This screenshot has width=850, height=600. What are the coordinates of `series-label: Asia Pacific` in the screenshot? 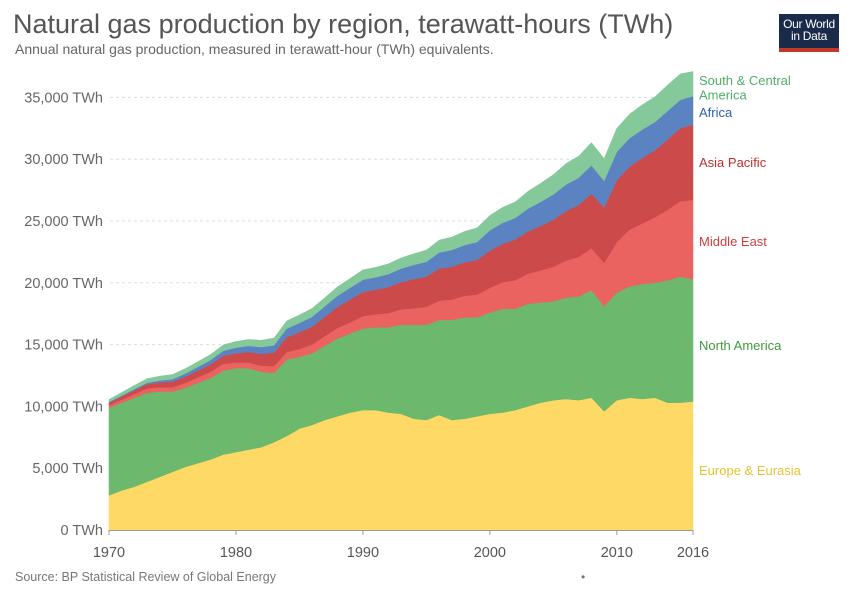 It's located at (733, 162).